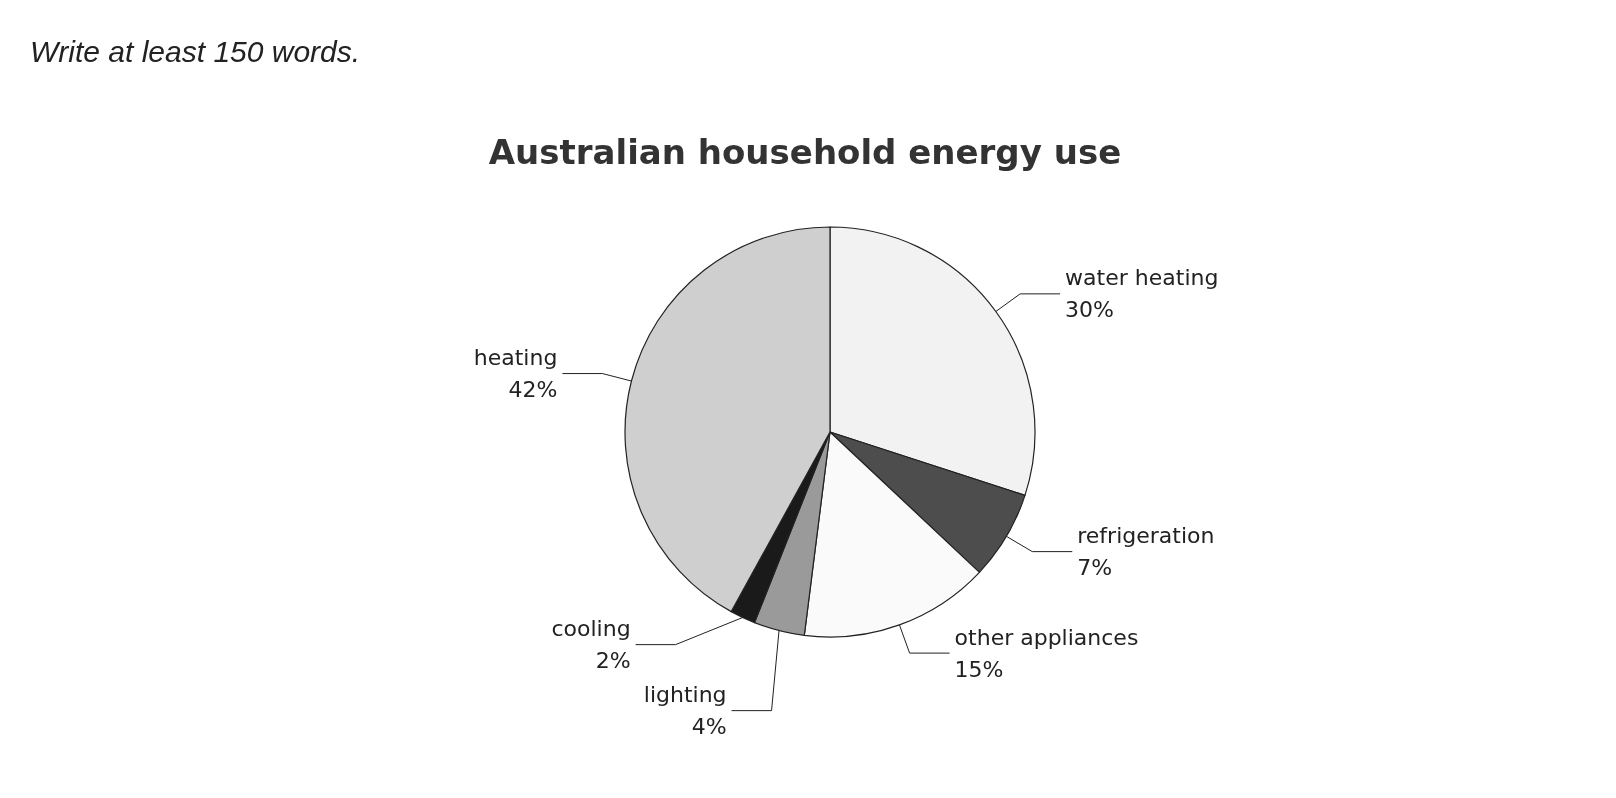 The height and width of the screenshot is (798, 1616). What do you see at coordinates (533, 390) in the screenshot?
I see `data-label: 42%` at bounding box center [533, 390].